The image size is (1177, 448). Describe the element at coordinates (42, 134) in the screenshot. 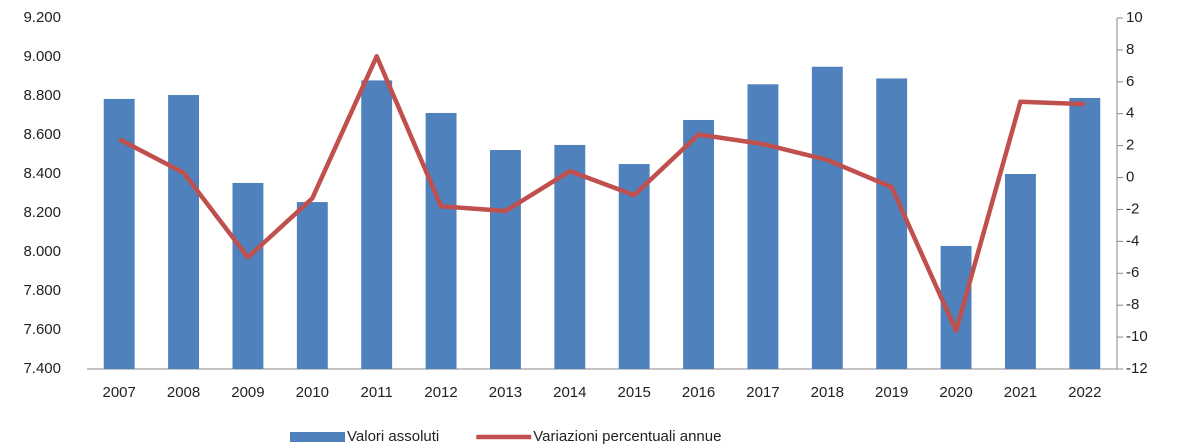

I see `y-tick-label: 8.600` at that location.